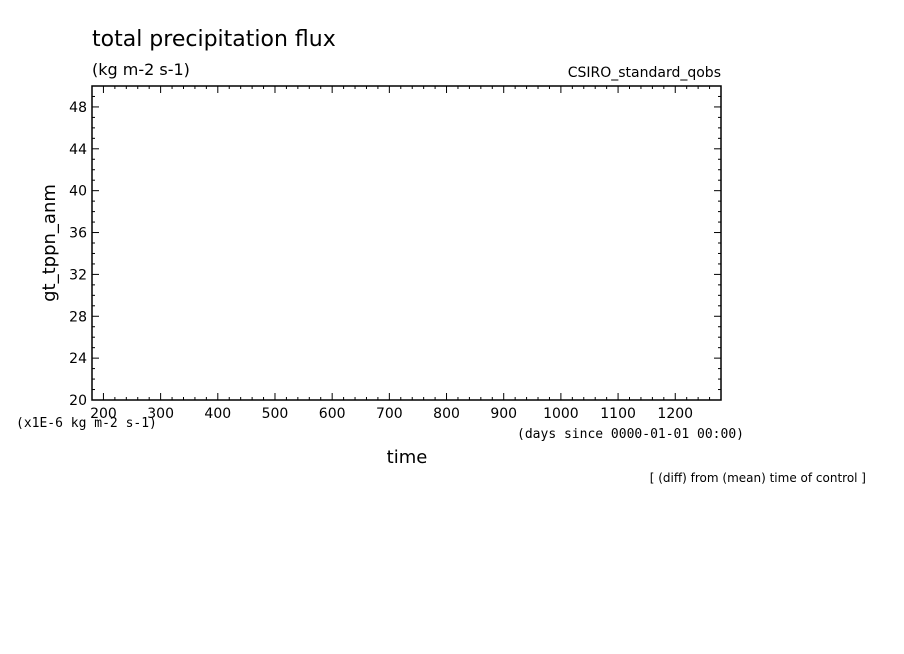  Describe the element at coordinates (389, 414) in the screenshot. I see `x-tick-label: 700` at that location.